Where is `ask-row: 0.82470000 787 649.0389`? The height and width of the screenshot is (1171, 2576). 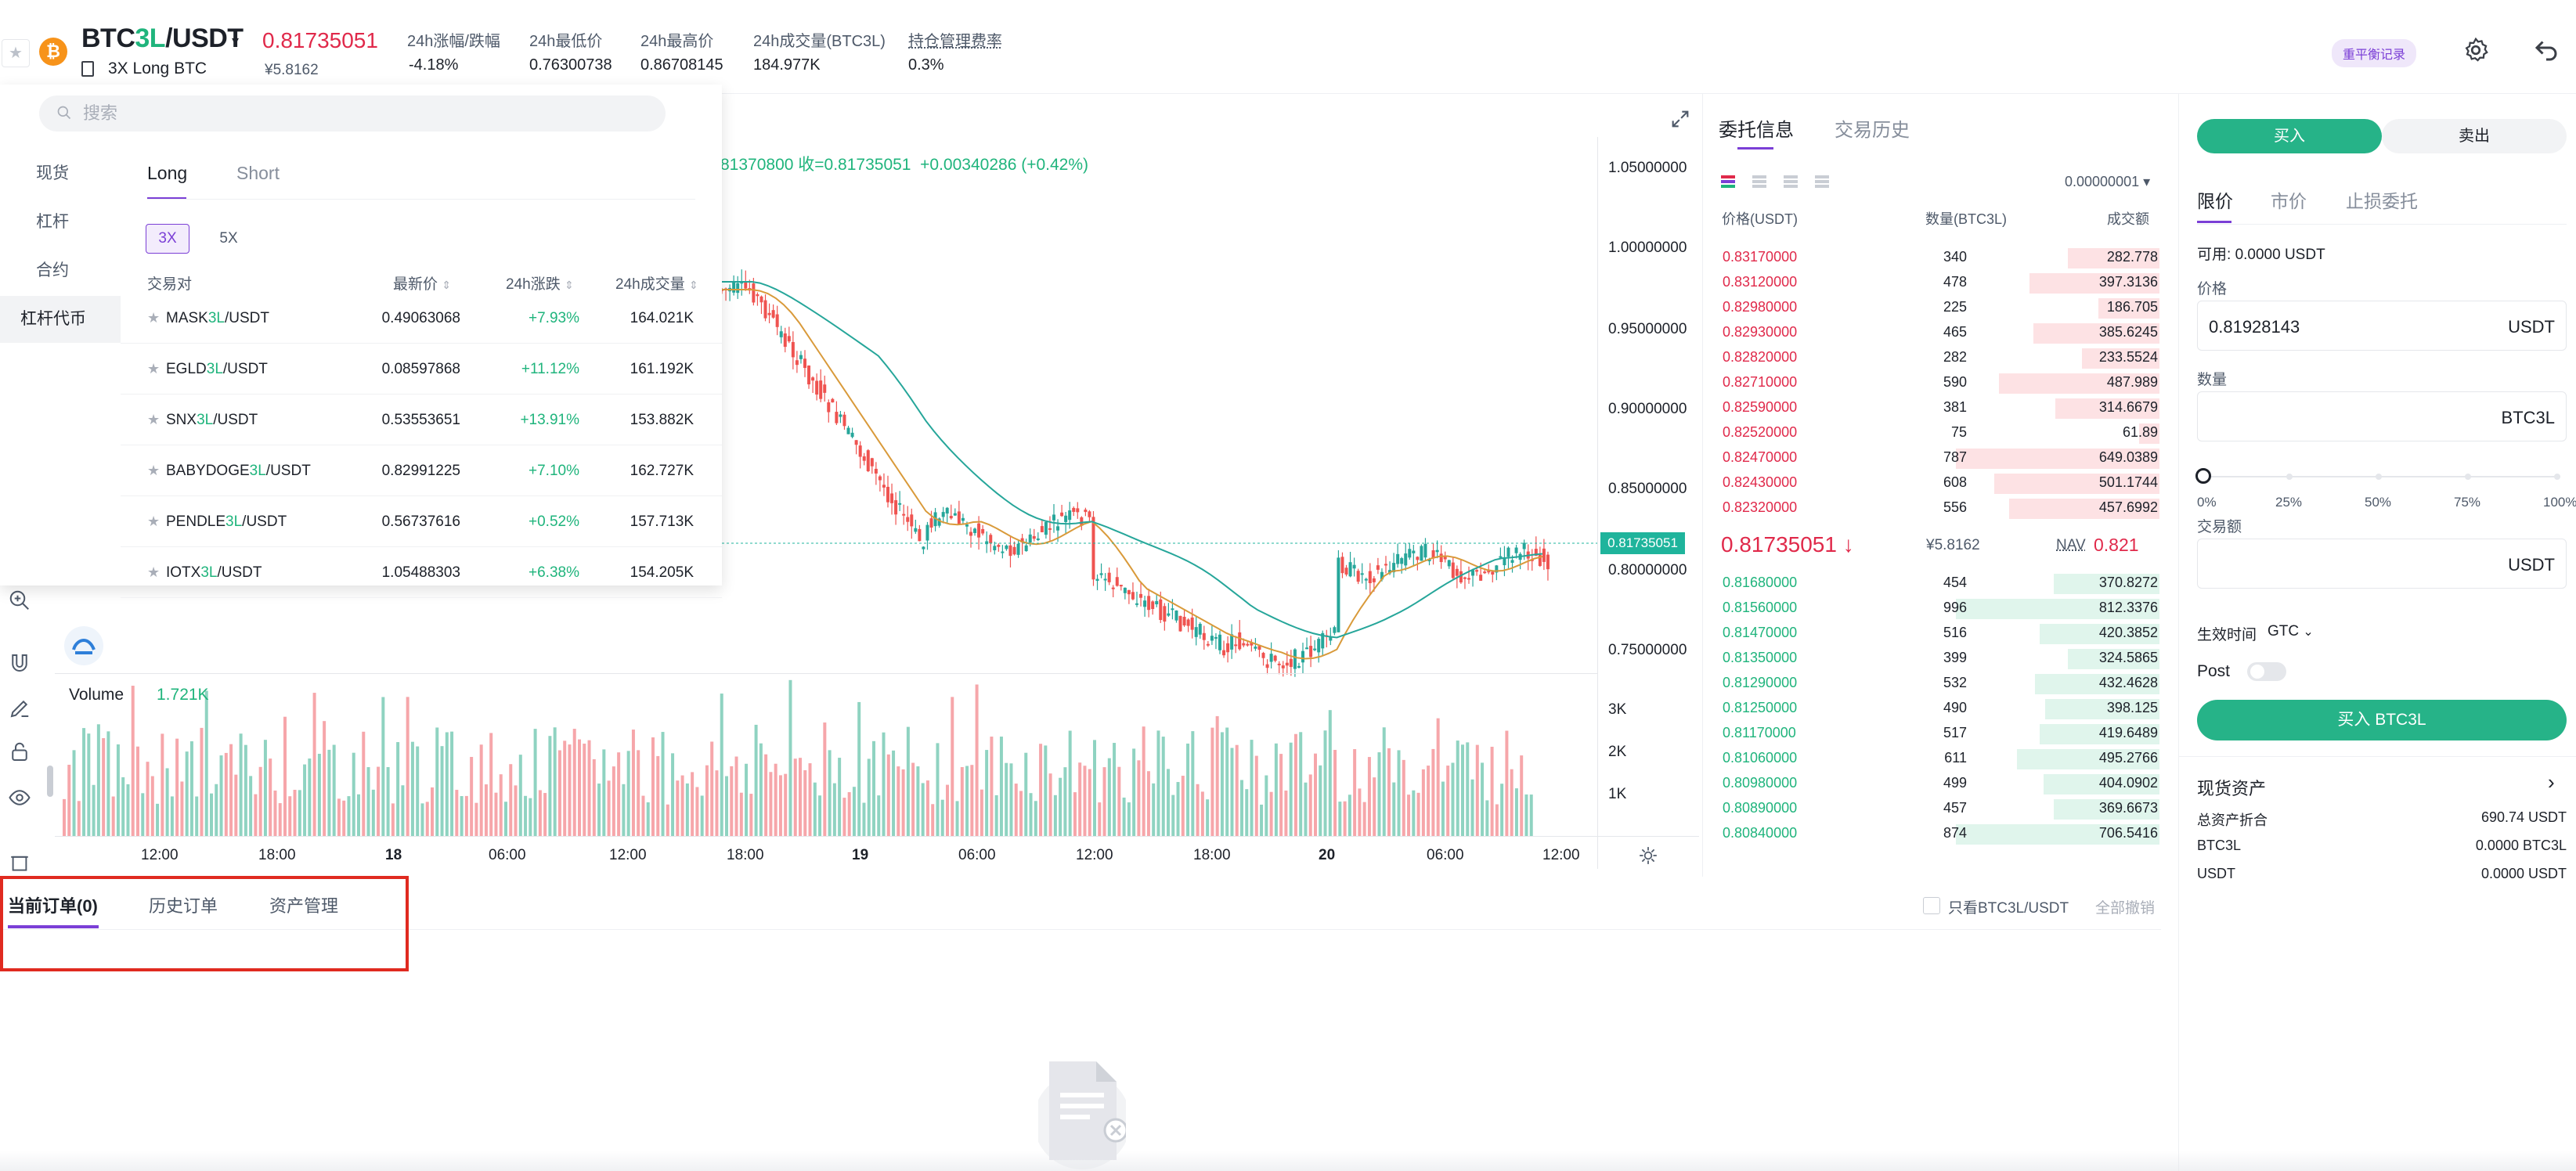 ask-row: 0.82470000 787 649.0389 is located at coordinates (1933, 458).